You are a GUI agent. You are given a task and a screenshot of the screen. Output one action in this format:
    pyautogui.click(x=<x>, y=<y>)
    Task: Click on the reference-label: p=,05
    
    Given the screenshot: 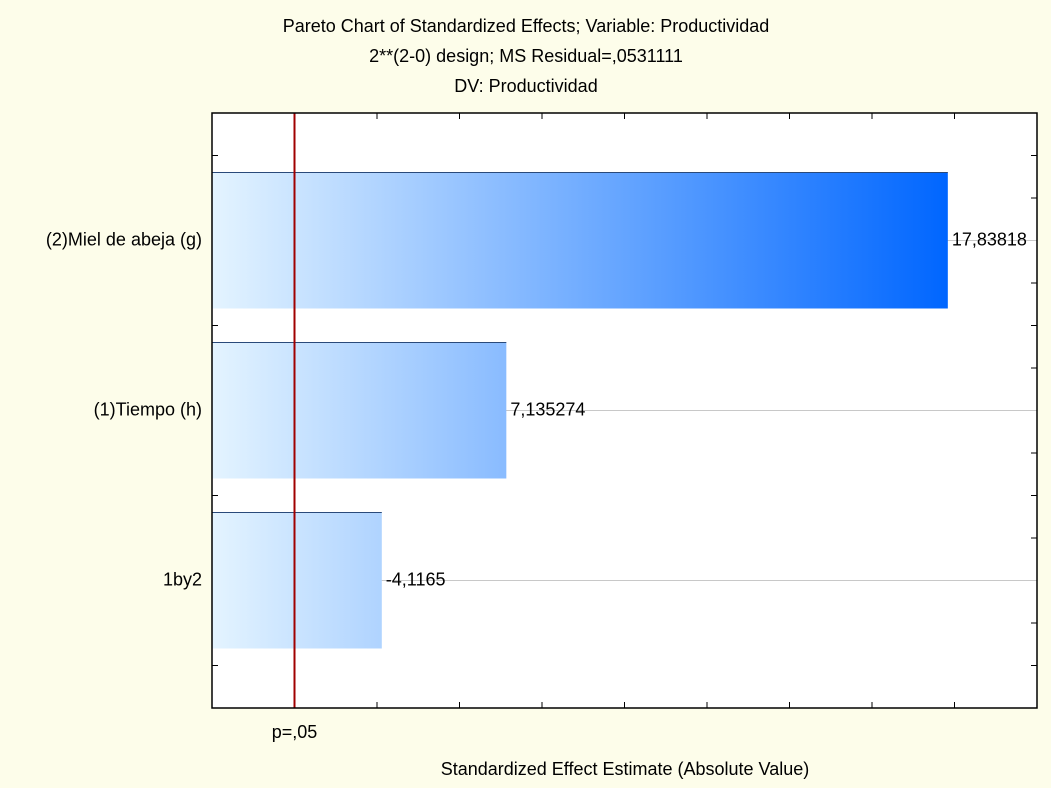 What is the action you would take?
    pyautogui.click(x=295, y=732)
    